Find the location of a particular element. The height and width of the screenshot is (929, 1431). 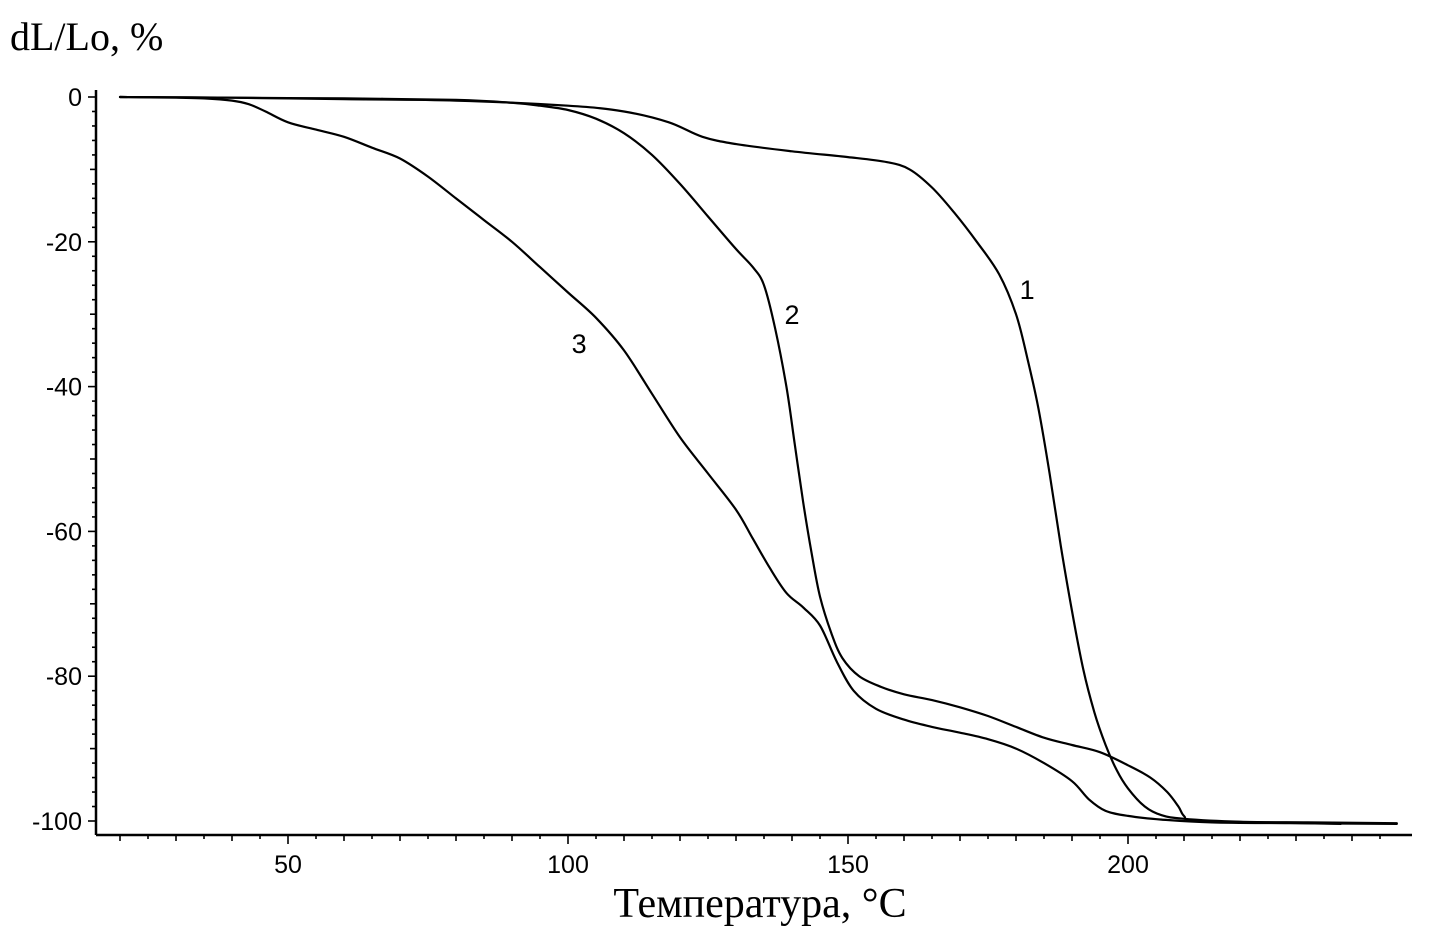

x-tick-label: 200 is located at coordinates (1128, 865).